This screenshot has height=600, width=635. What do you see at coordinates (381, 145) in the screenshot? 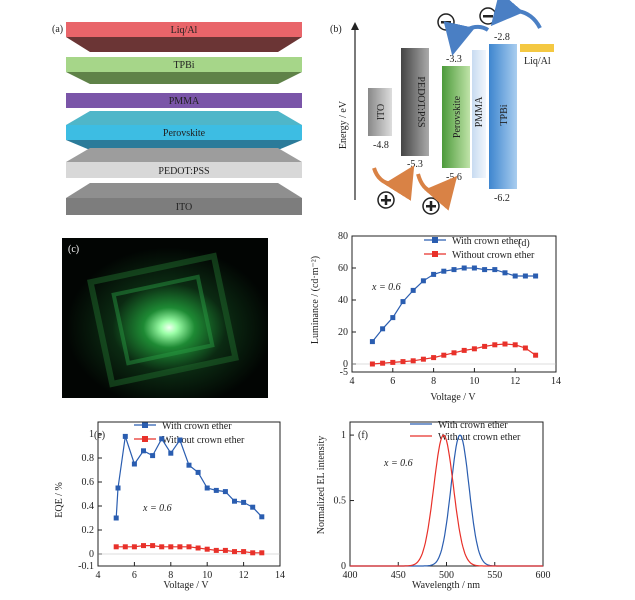
I see `svg-text: -4.8` at bounding box center [381, 145].